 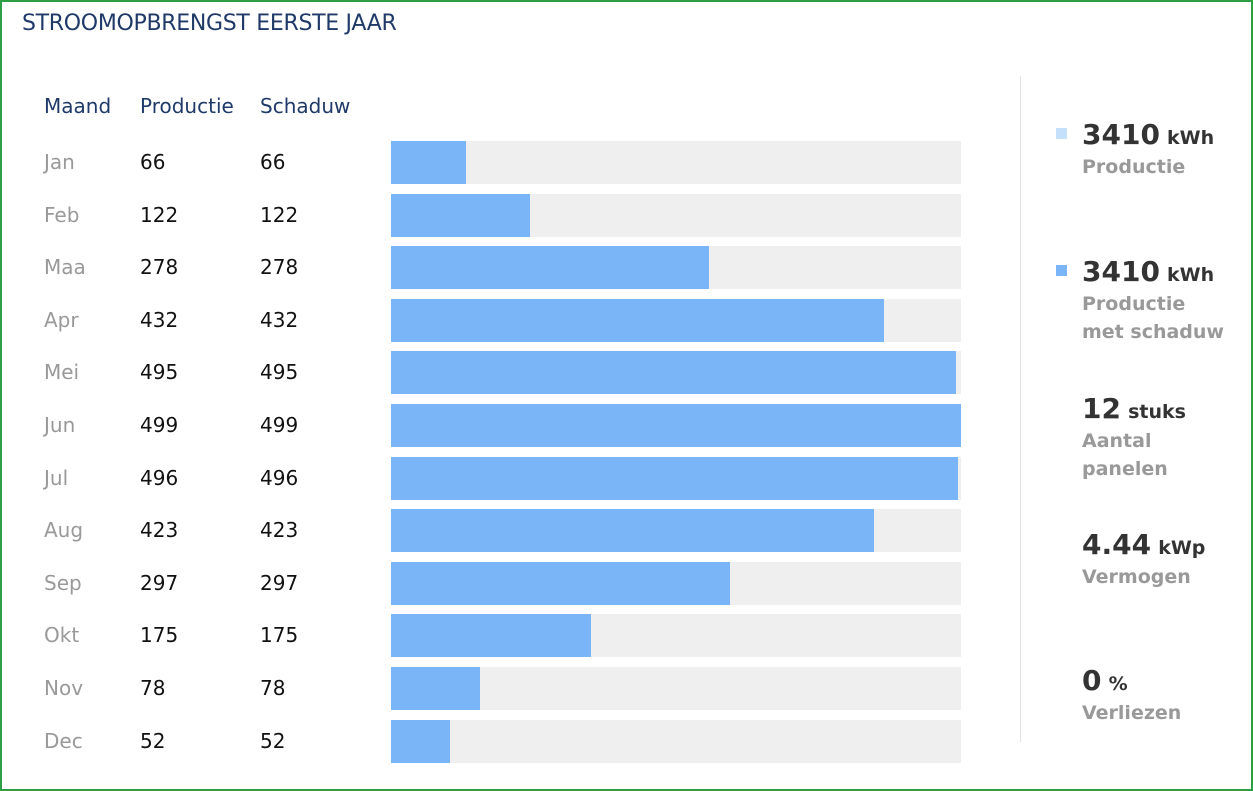 I want to click on bar-dec, so click(x=420, y=741).